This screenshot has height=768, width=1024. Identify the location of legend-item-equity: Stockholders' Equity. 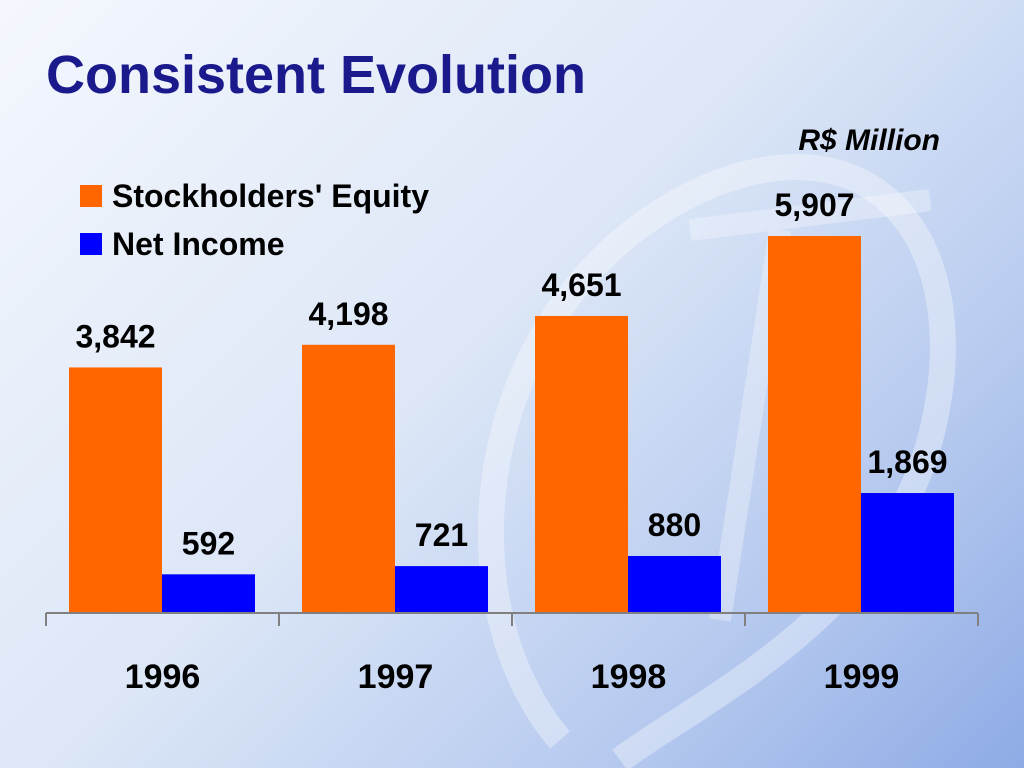
(254, 196).